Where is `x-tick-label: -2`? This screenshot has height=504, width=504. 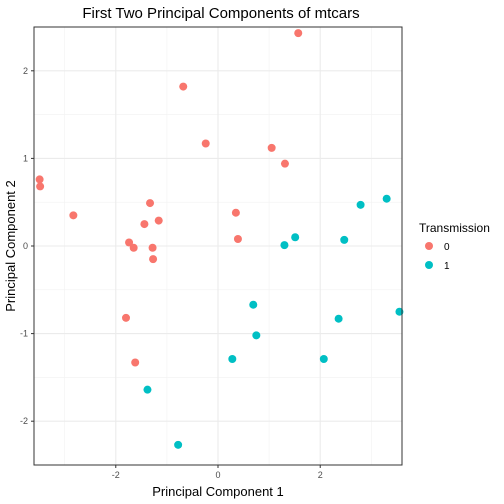
x-tick-label: -2 is located at coordinates (116, 475).